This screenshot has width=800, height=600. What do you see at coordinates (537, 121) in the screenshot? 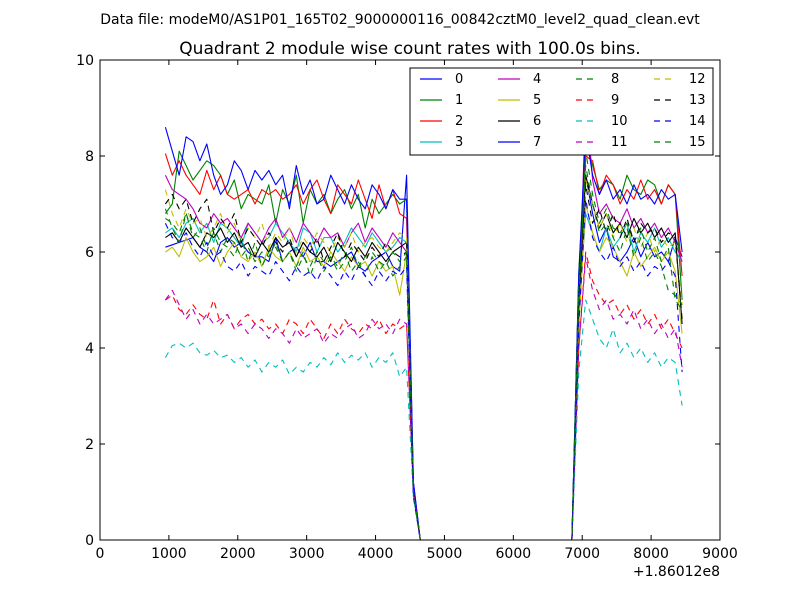
I see `legend-label-6: 6` at bounding box center [537, 121].